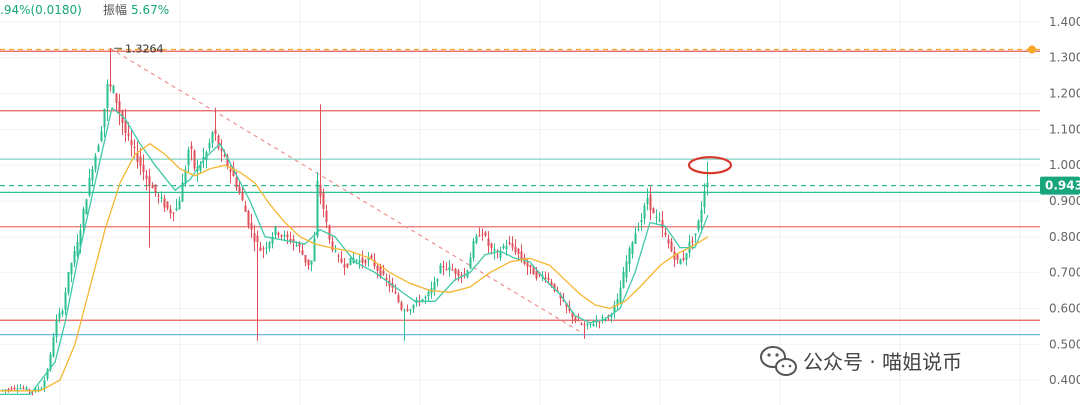 The image size is (1080, 405). Describe the element at coordinates (1064, 129) in the screenshot. I see `y-tick-label: 1.100` at that location.